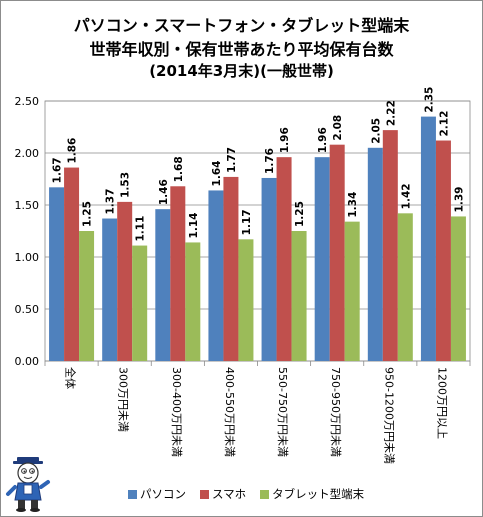  I want to click on data-label: 1.68, so click(179, 169).